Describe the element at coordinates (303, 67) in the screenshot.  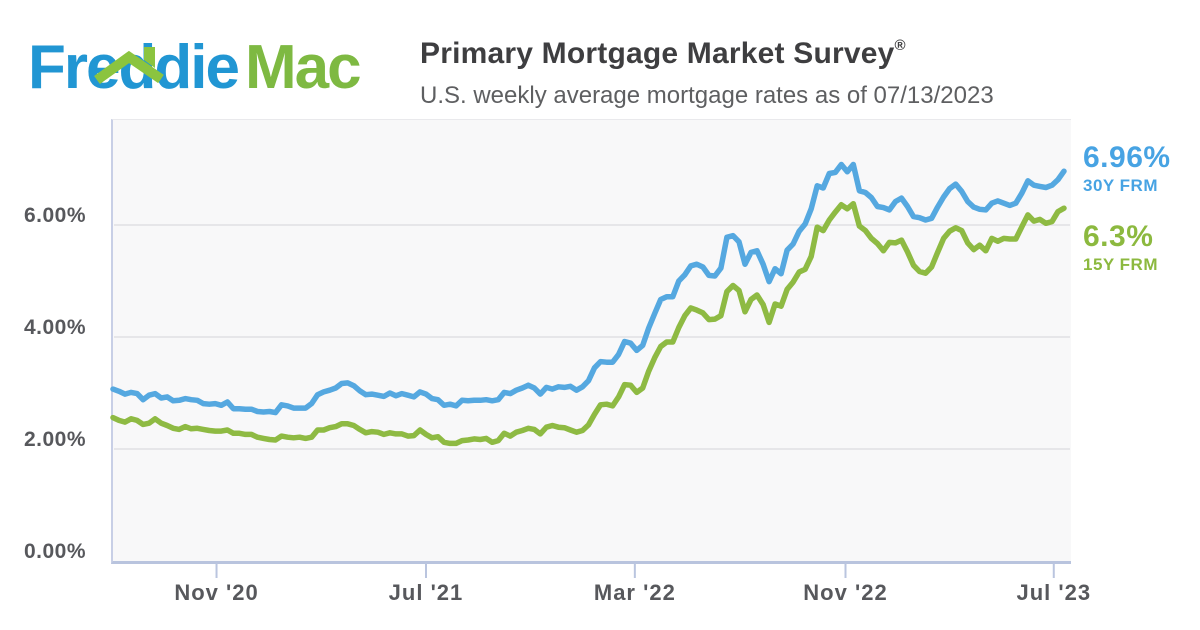
I see `logo-text-mac: Mac` at that location.